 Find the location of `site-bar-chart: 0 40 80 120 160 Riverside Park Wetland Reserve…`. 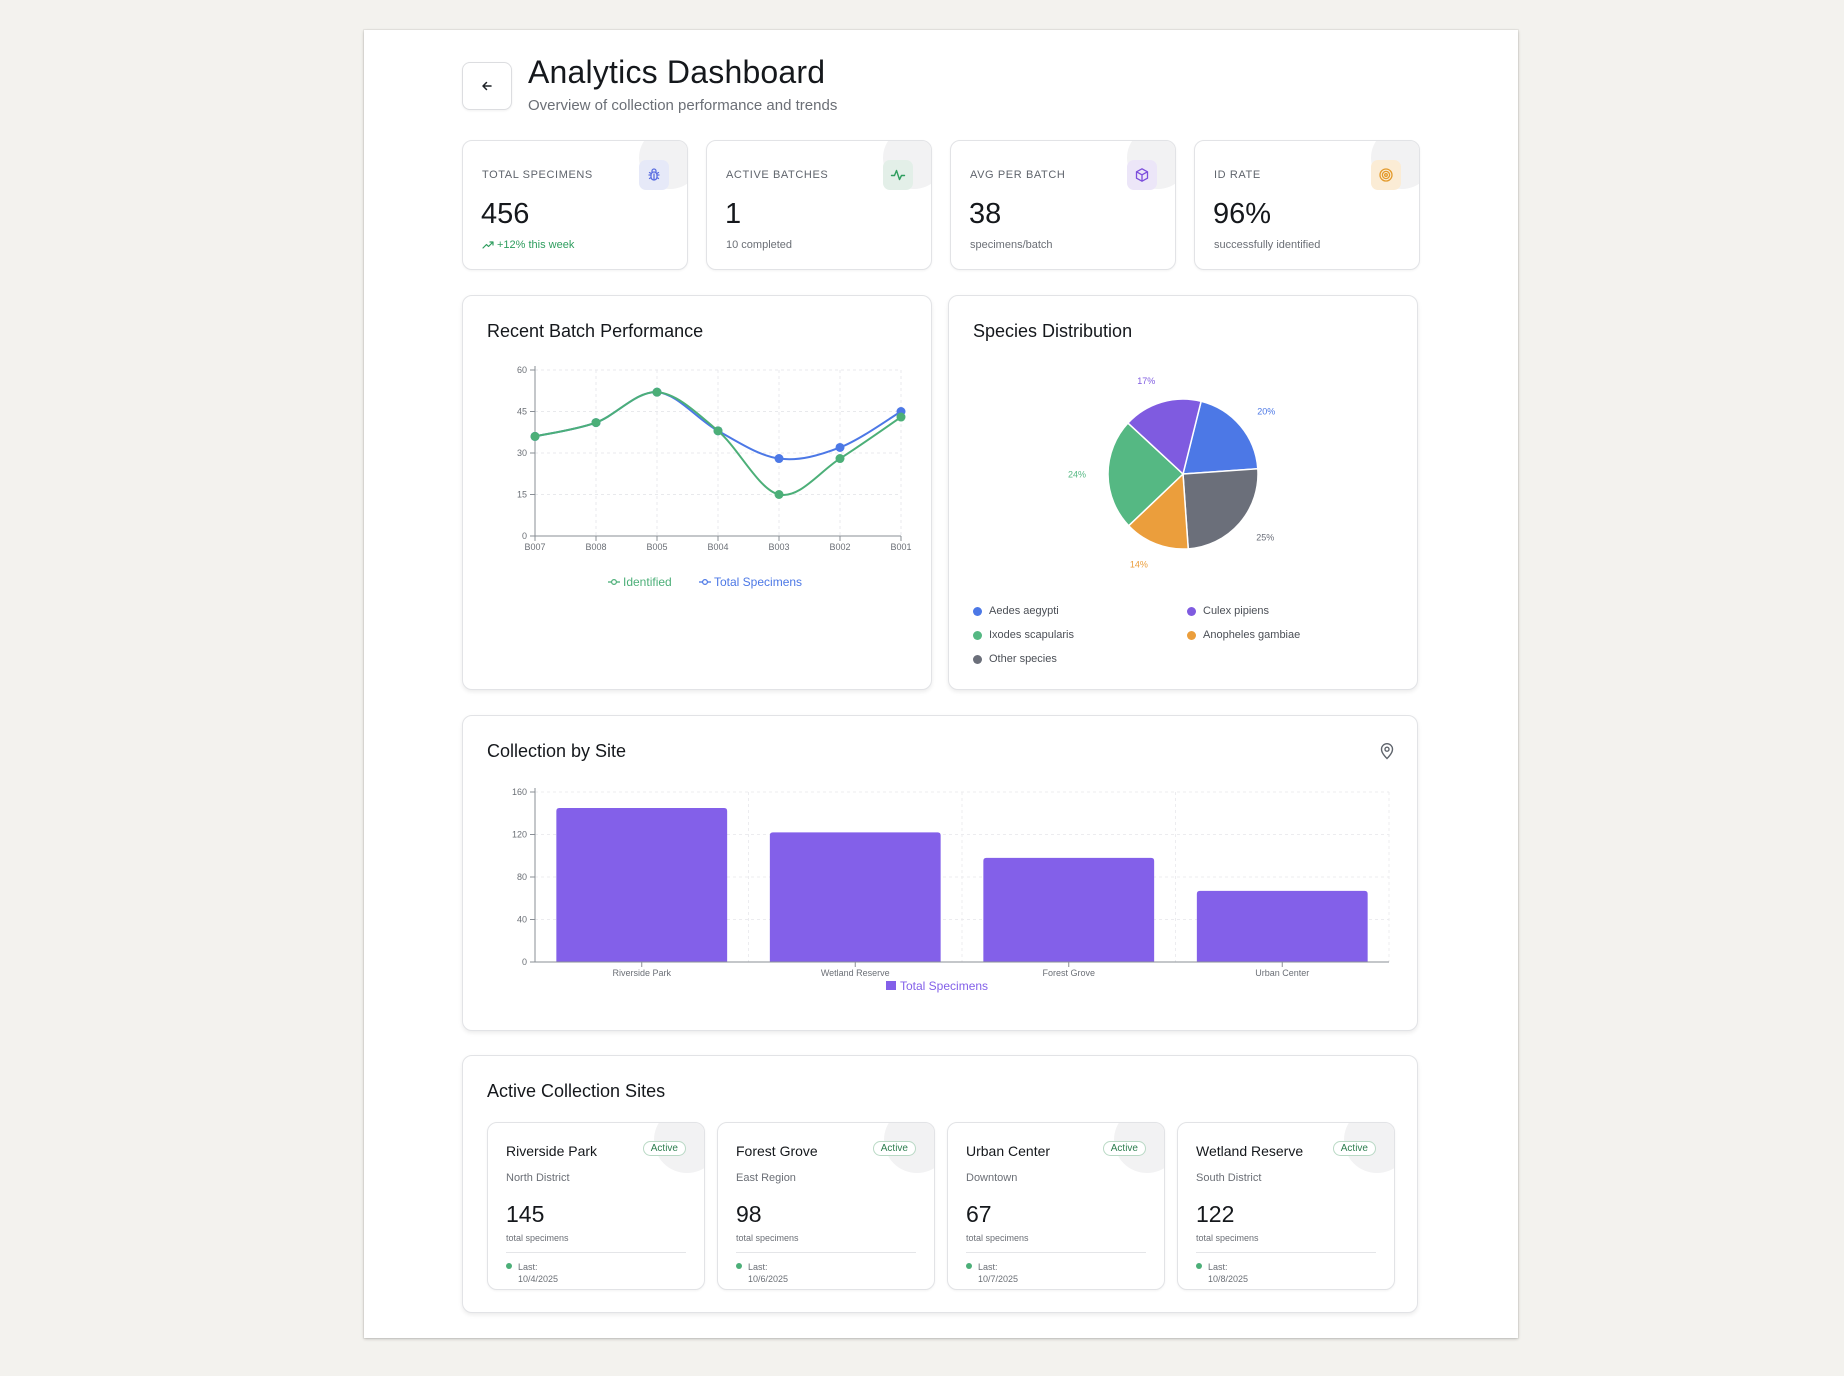

site-bar-chart: 0 40 80 120 160 Riverside Park Wetland Reserve… is located at coordinates (951, 890).